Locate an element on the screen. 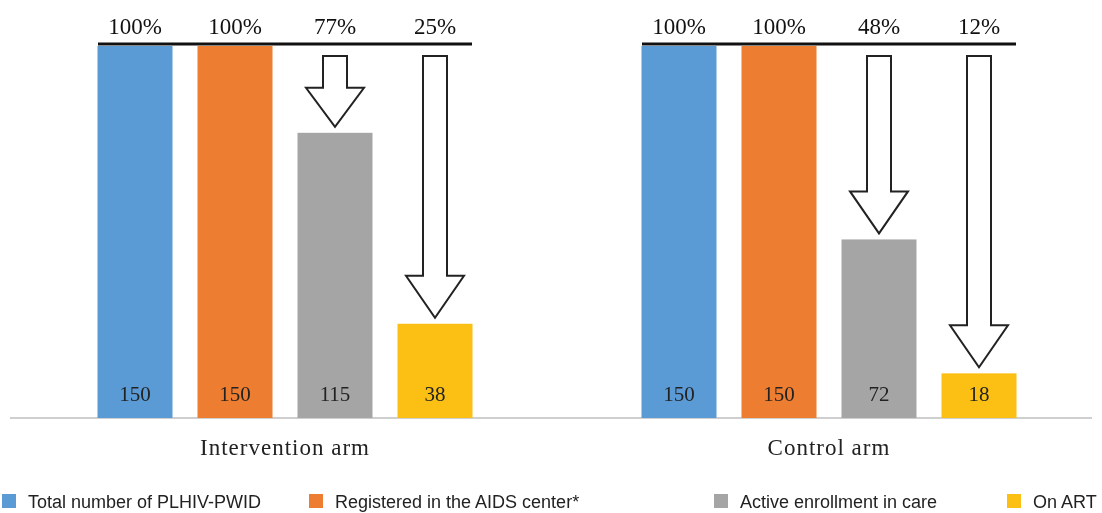  legend-label: Registered in the AIDS center* is located at coordinates (457, 502).